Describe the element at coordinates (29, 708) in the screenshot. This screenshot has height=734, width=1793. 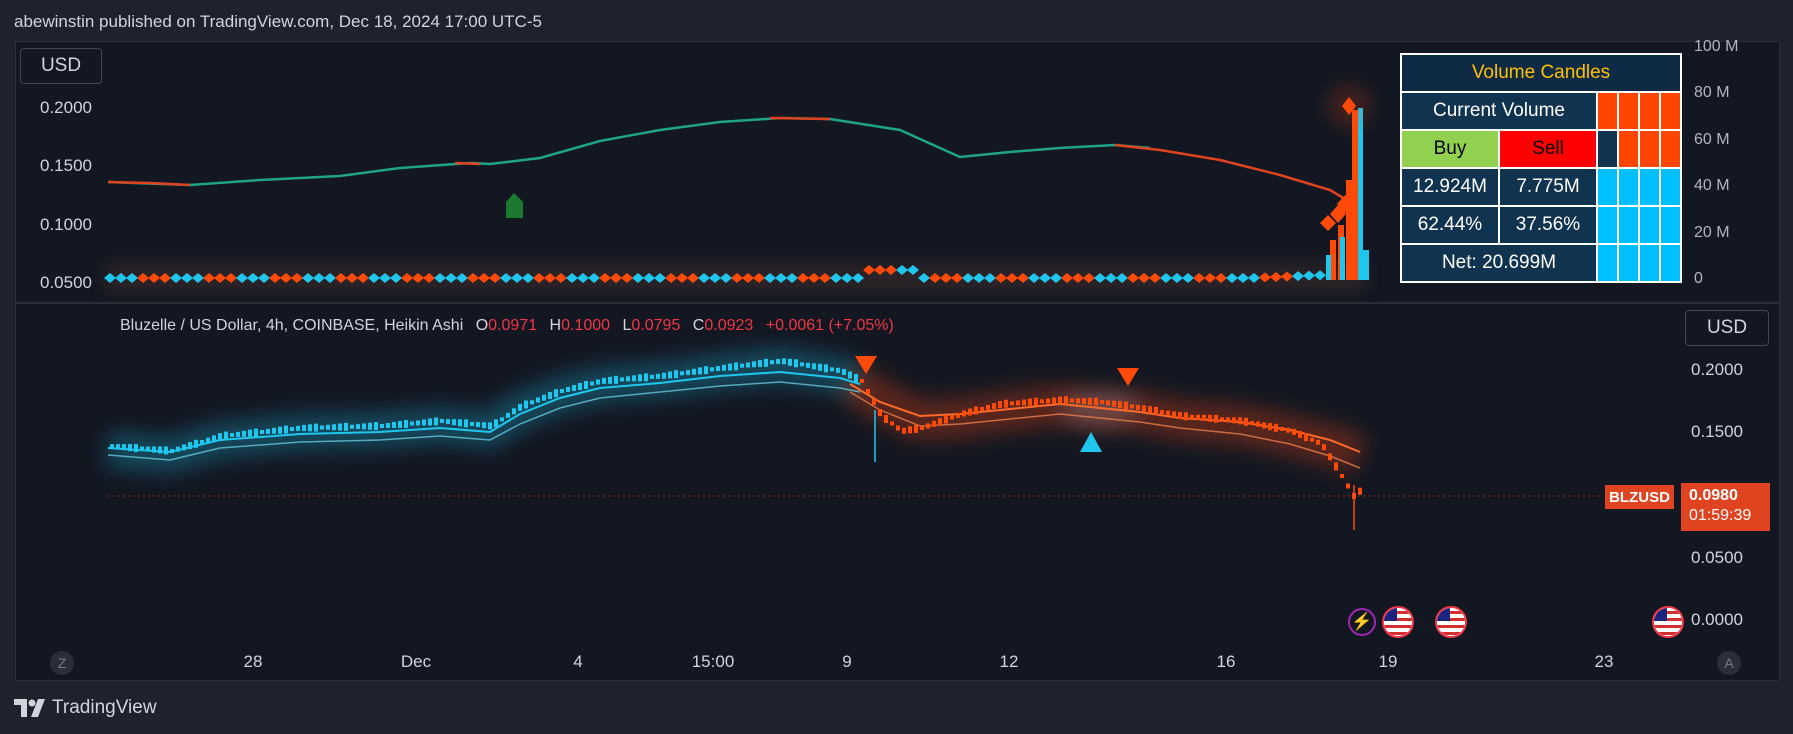
I see `tradingview-logo-icon` at that location.